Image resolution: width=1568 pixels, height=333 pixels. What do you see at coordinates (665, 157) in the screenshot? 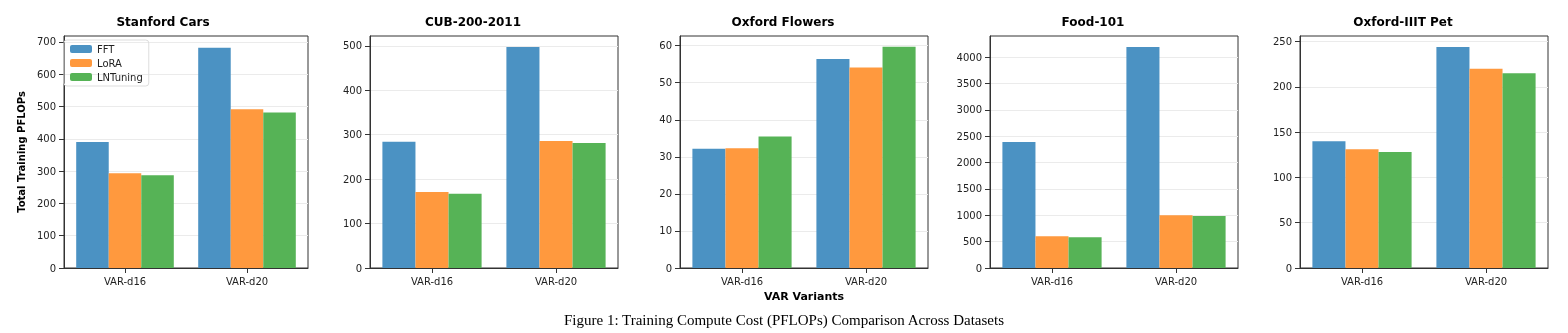
I see `y-tick-label: 30` at bounding box center [665, 157].